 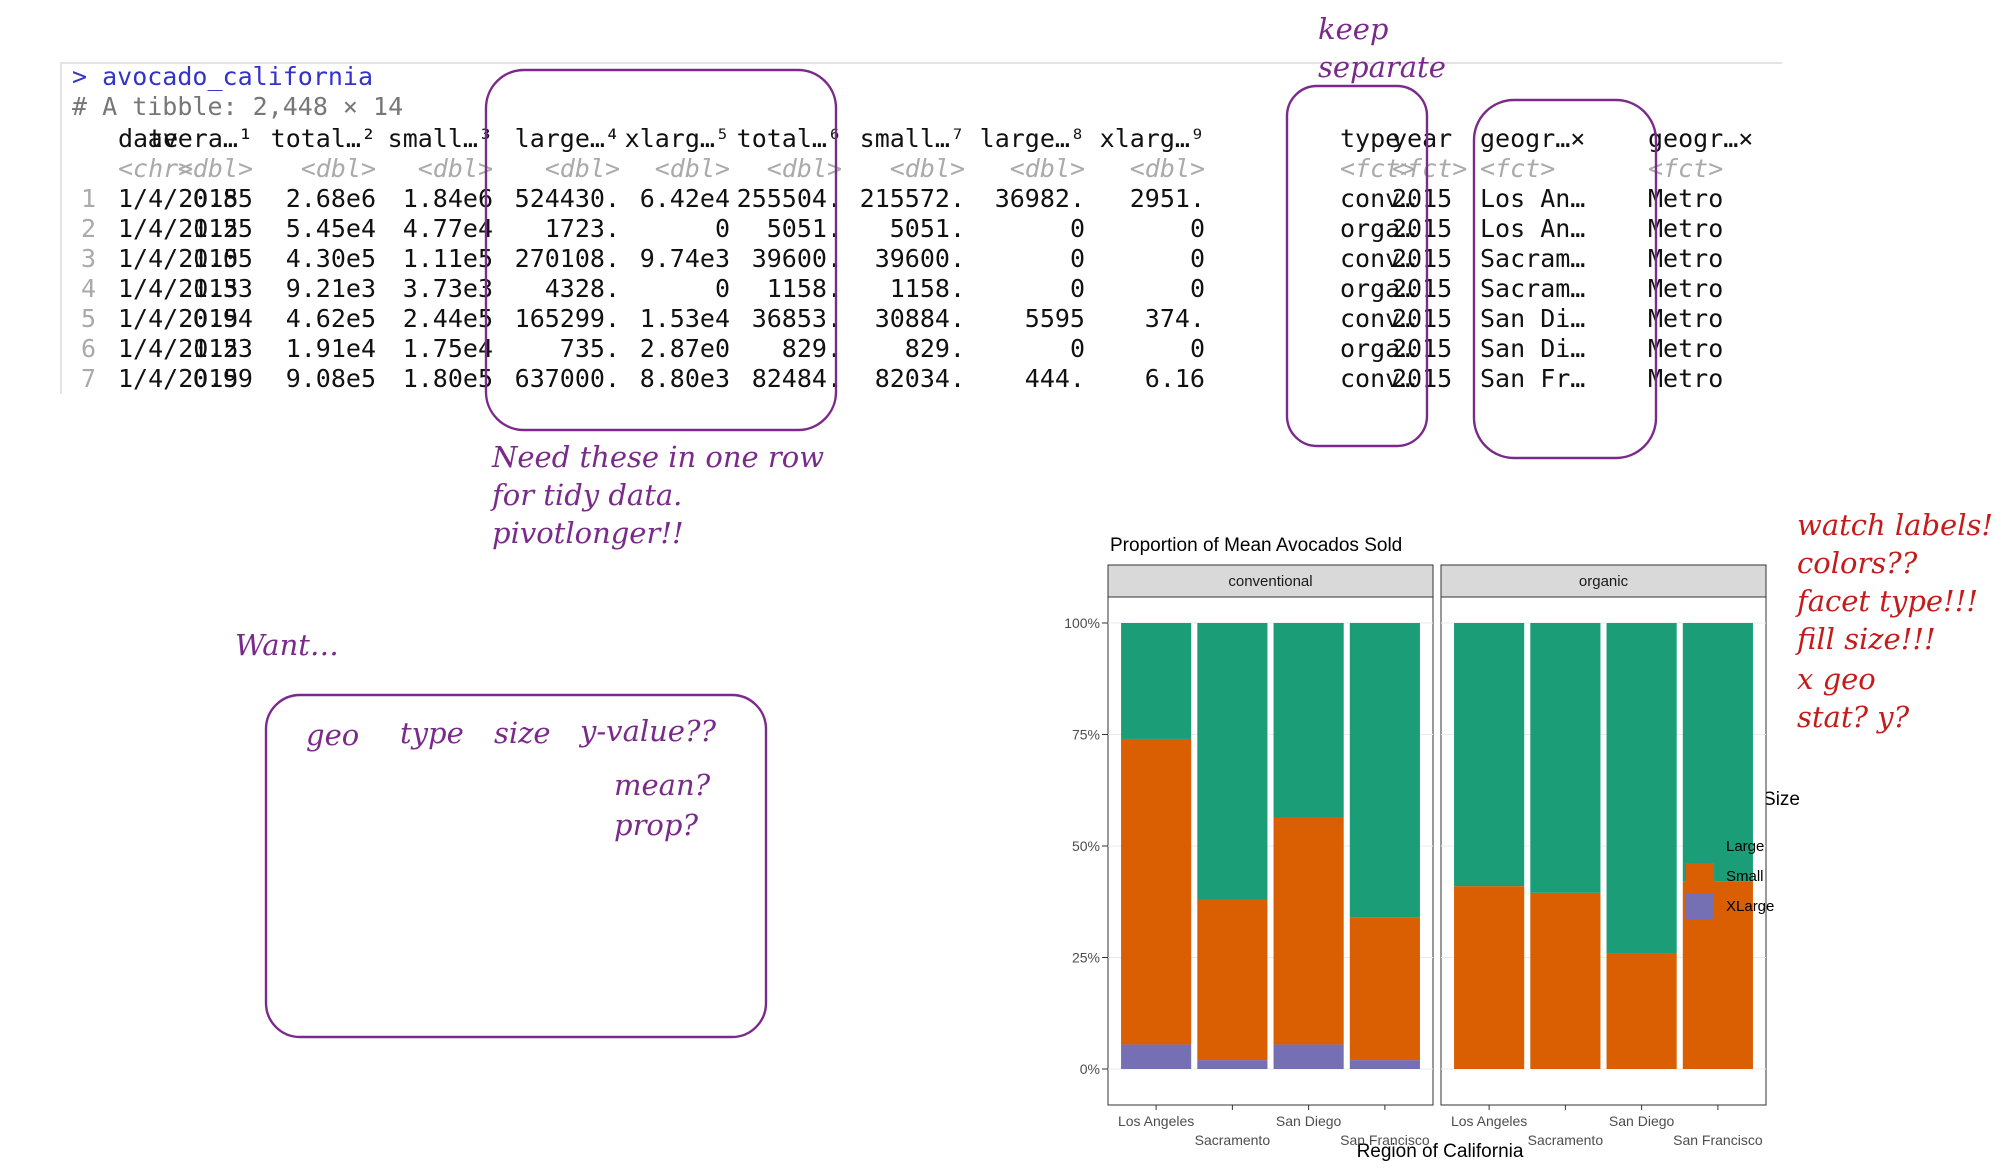 What do you see at coordinates (1866, 639) in the screenshot?
I see `red-note-fill: fill size!!!` at bounding box center [1866, 639].